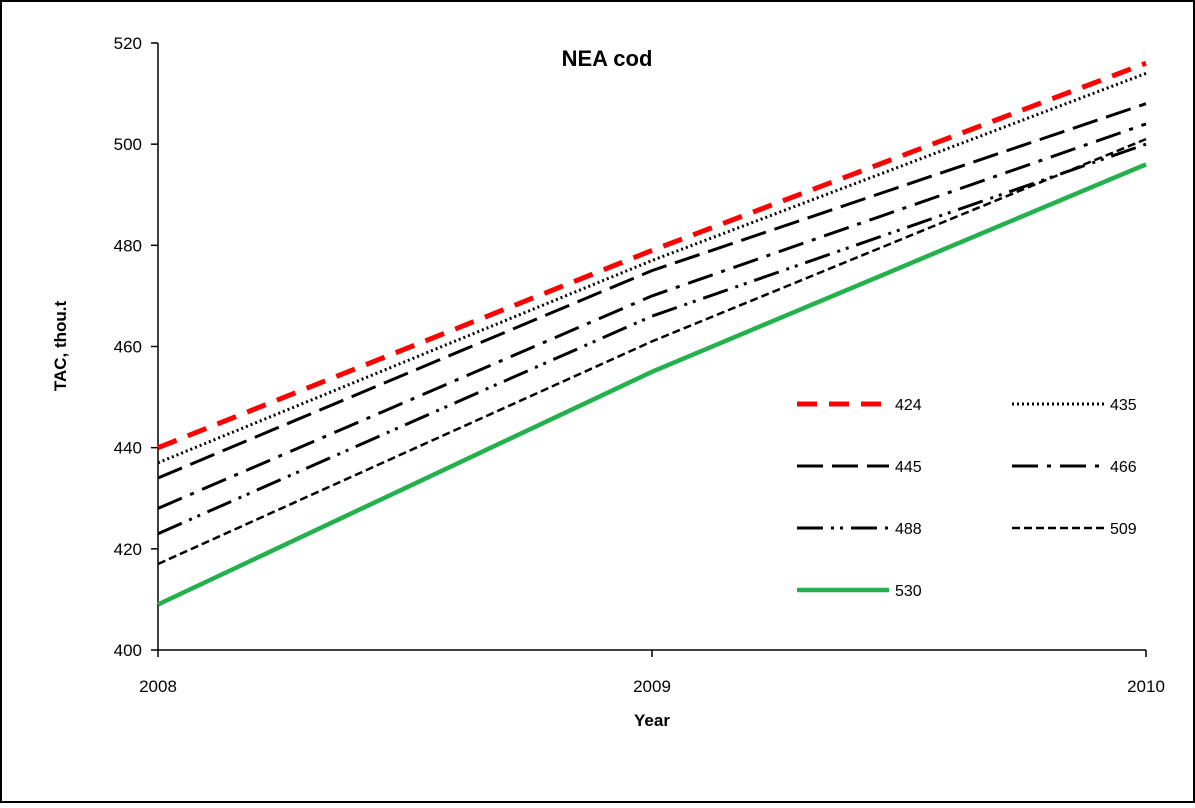 This screenshot has height=808, width=1195. What do you see at coordinates (128, 650) in the screenshot?
I see `y-tick-label: 400` at bounding box center [128, 650].